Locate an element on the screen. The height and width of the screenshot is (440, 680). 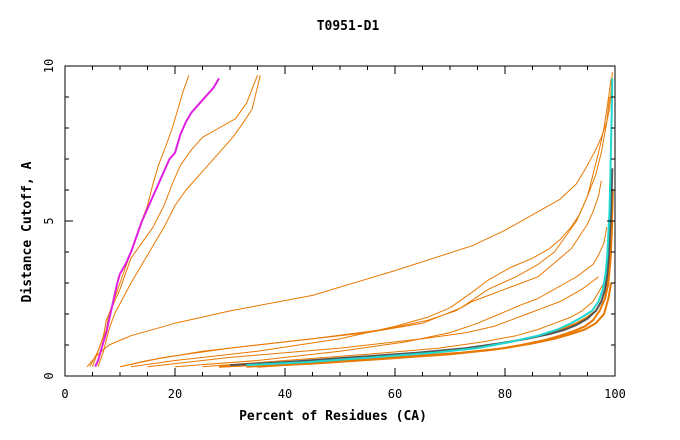
series-line-magenta is located at coordinates (157, 222).